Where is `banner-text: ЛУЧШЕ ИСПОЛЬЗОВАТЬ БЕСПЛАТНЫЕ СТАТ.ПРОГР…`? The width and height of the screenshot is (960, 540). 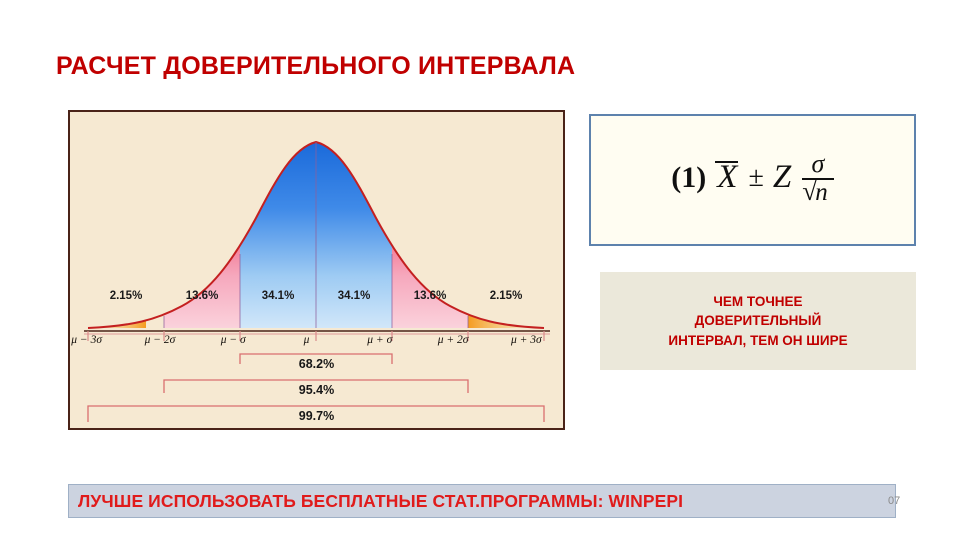
banner-text: ЛУЧШЕ ИСПОЛЬЗОВАТЬ БЕСПЛАТНЫЕ СТАТ.ПРОГР… is located at coordinates (381, 500).